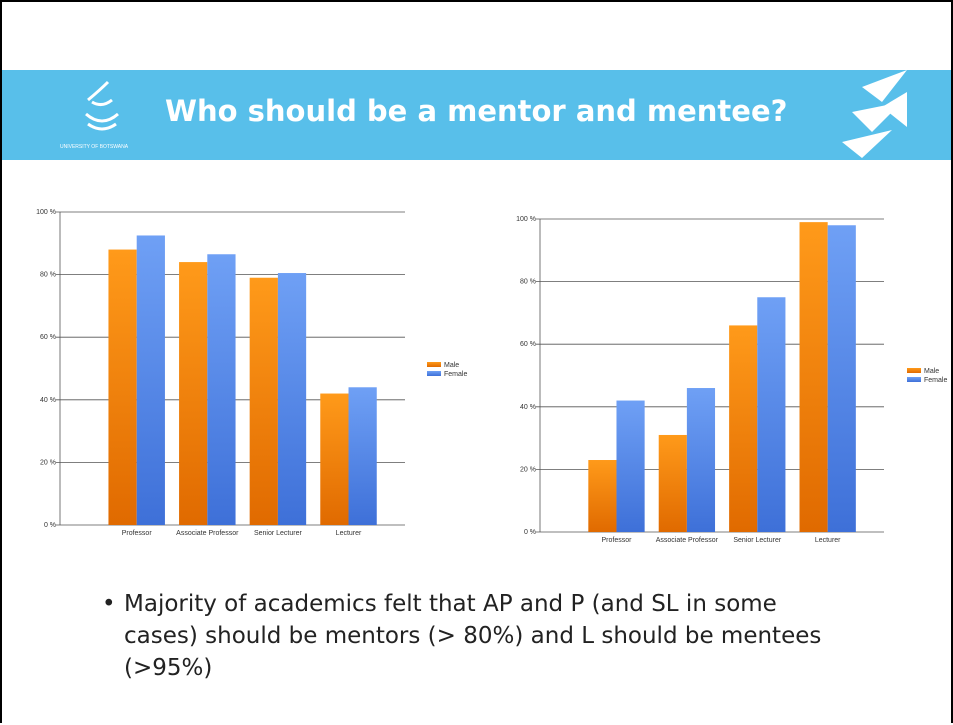  What do you see at coordinates (94, 115) in the screenshot?
I see `logo: UNIVERSITY OF BOTSWANA` at bounding box center [94, 115].